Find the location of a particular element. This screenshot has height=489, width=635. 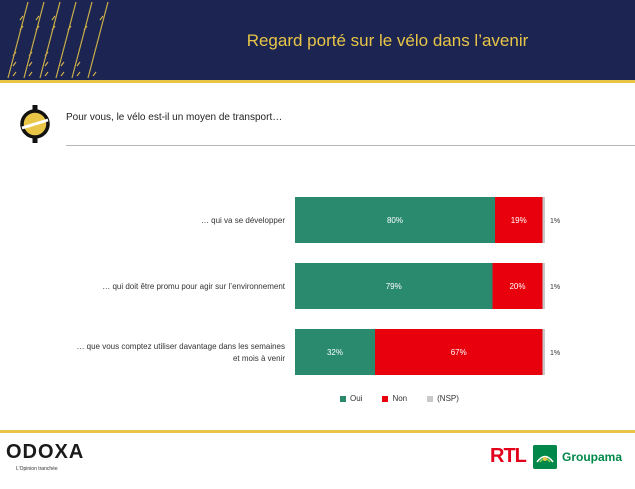

bar-value-label: 20% is located at coordinates (517, 286).